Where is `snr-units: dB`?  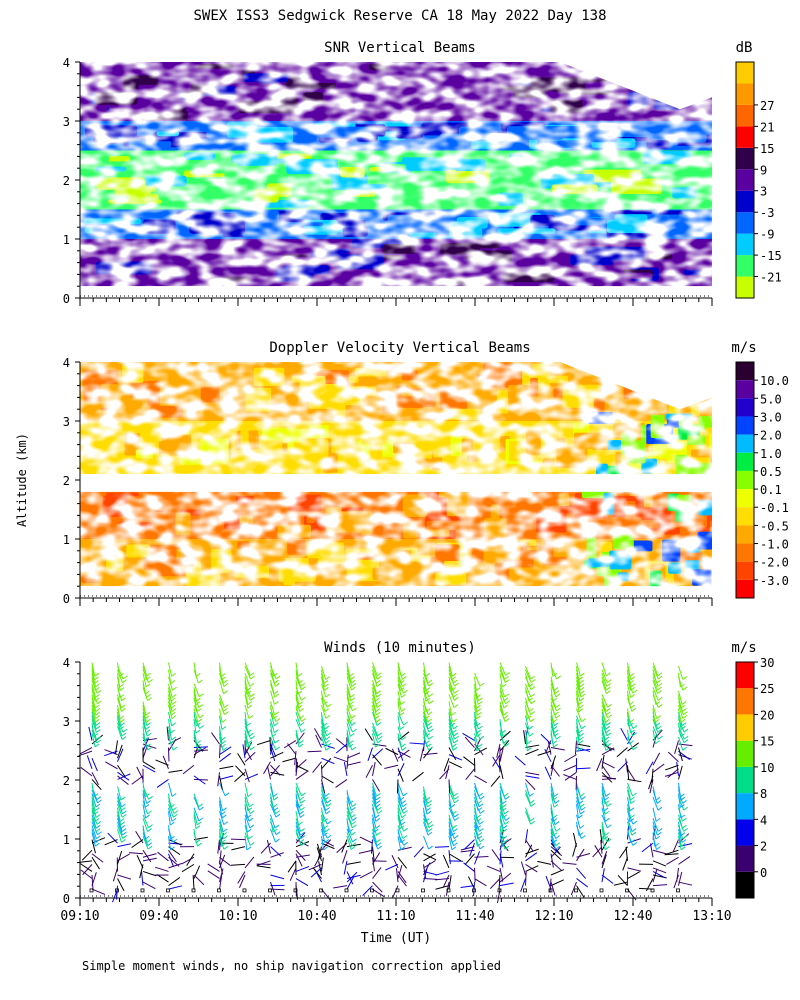 snr-units: dB is located at coordinates (744, 48).